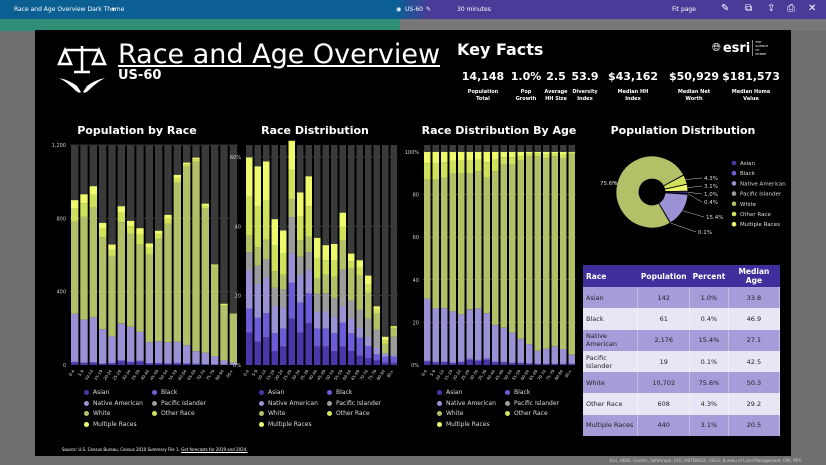 This screenshot has height=465, width=826. What do you see at coordinates (214, 449) in the screenshot?
I see `forecast-link: Get forecasts for 2019 and 2024.` at bounding box center [214, 449].